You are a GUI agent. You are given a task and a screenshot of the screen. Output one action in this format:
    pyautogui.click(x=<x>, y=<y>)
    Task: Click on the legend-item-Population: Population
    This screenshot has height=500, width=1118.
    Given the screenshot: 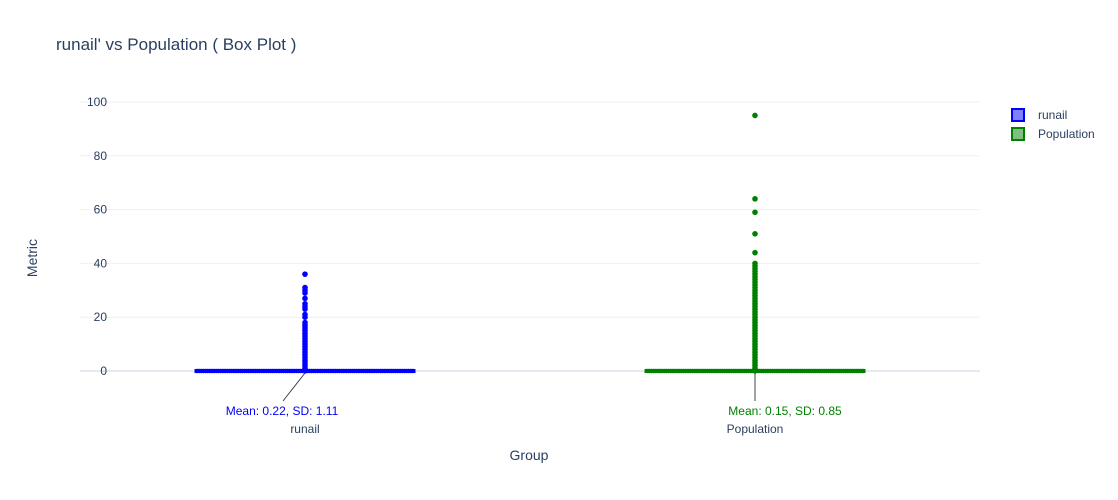 What is the action you would take?
    pyautogui.click(x=1053, y=134)
    